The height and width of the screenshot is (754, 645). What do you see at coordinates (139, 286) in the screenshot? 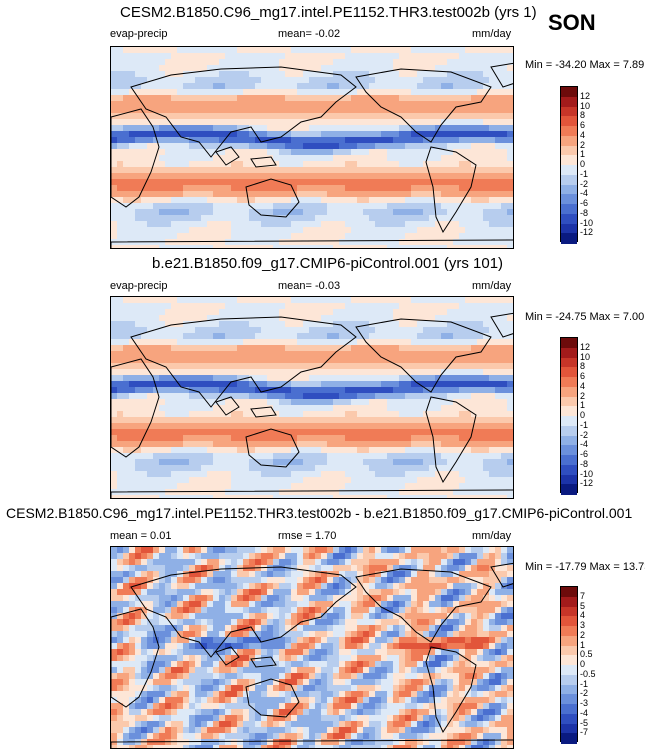
I see `panel2-variable-label: evap-precip` at bounding box center [139, 286].